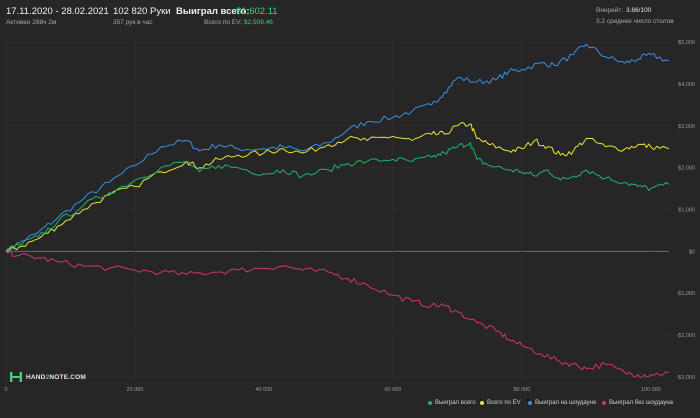  Describe the element at coordinates (521, 390) in the screenshot. I see `x-tick-label: 80 000` at that location.